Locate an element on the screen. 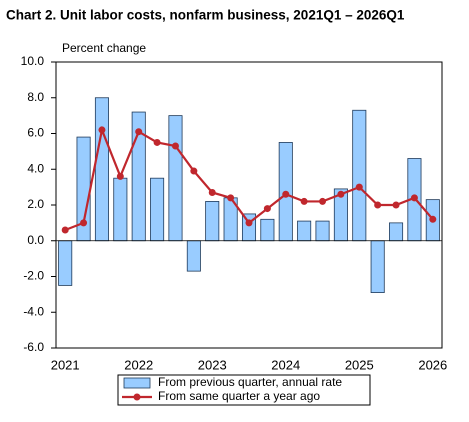  x-tick-label: 2025 is located at coordinates (359, 364).